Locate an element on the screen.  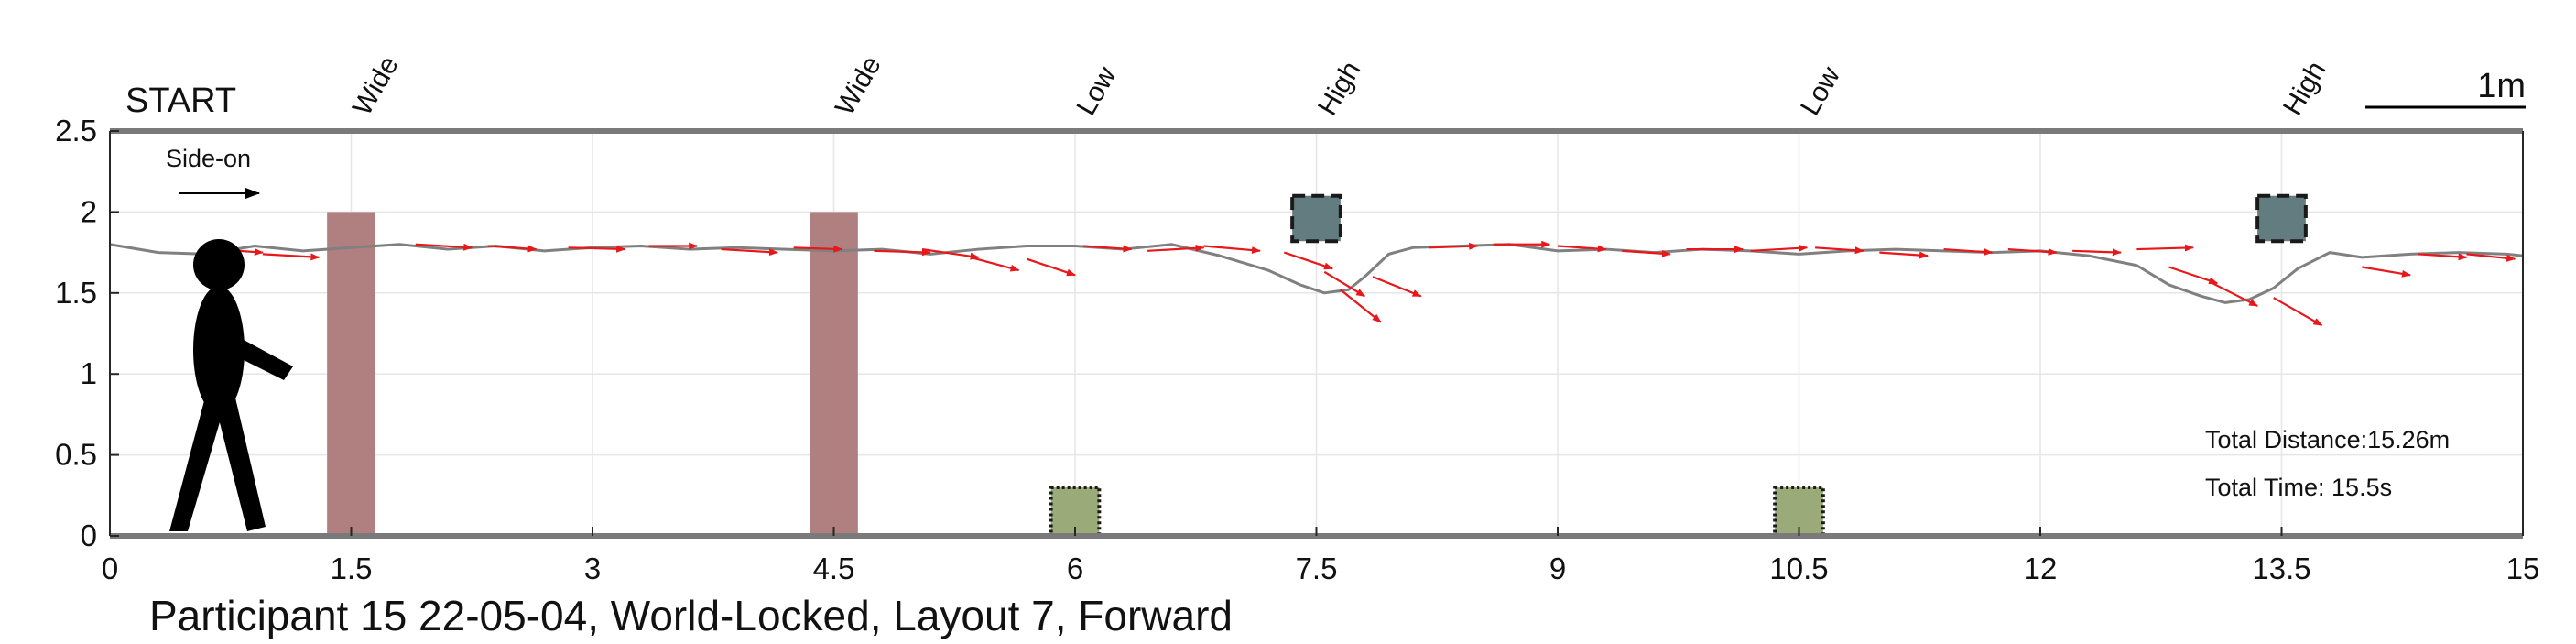
trajectory is located at coordinates (1316, 274).